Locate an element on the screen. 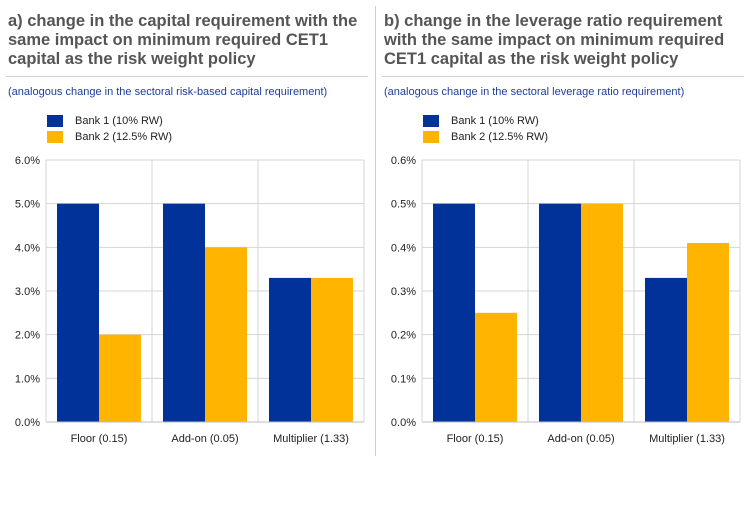 The image size is (744, 529). y-tick-label: 3.0% is located at coordinates (27, 292).